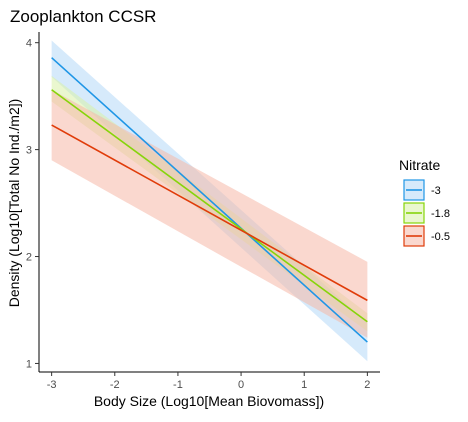 This screenshot has width=468, height=422. What do you see at coordinates (241, 385) in the screenshot?
I see `x-tick-label: 0` at bounding box center [241, 385].